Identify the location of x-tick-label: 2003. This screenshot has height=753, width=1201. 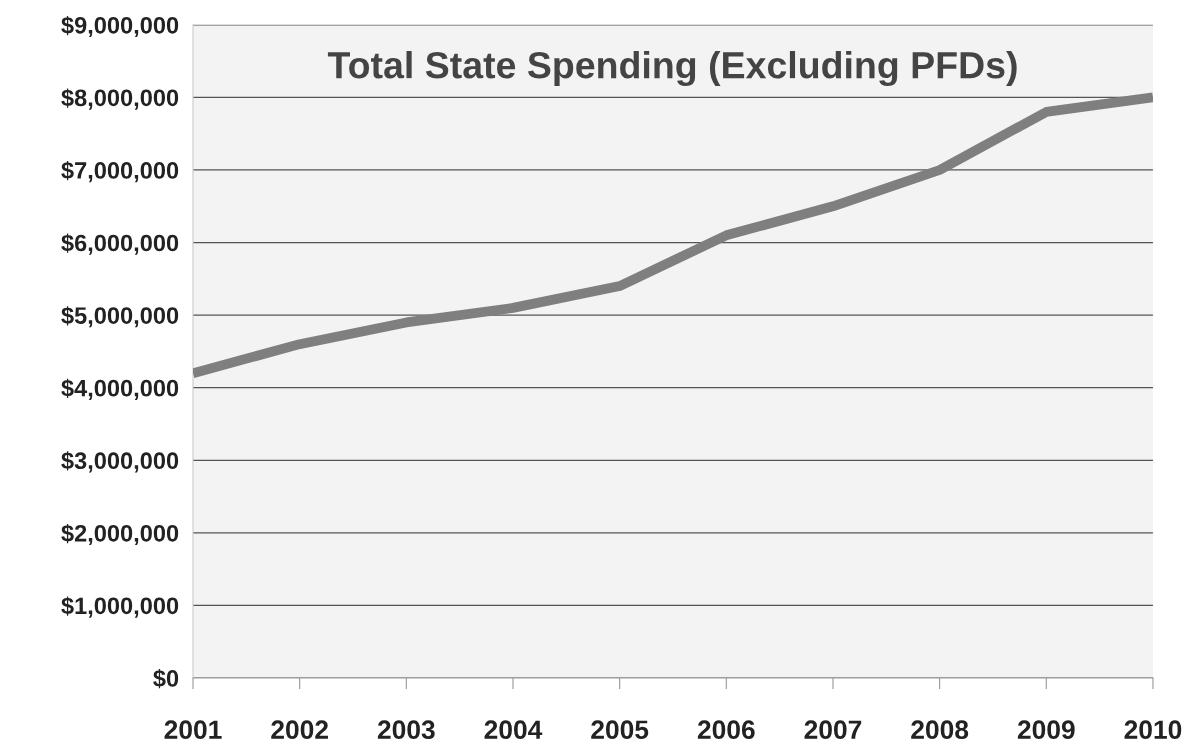
(406, 730).